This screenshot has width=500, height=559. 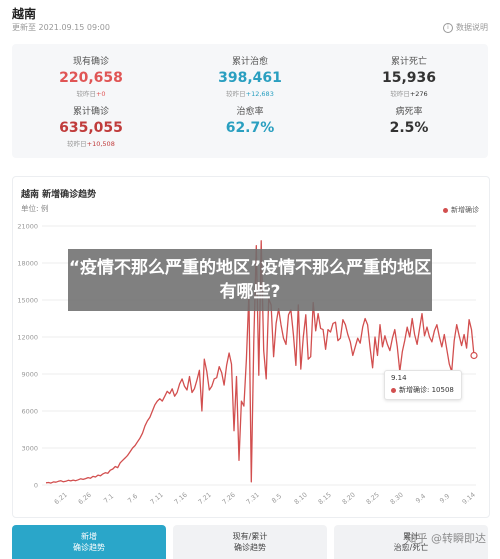 What do you see at coordinates (29, 412) in the screenshot?
I see `y-tick-label: 6000` at bounding box center [29, 412].